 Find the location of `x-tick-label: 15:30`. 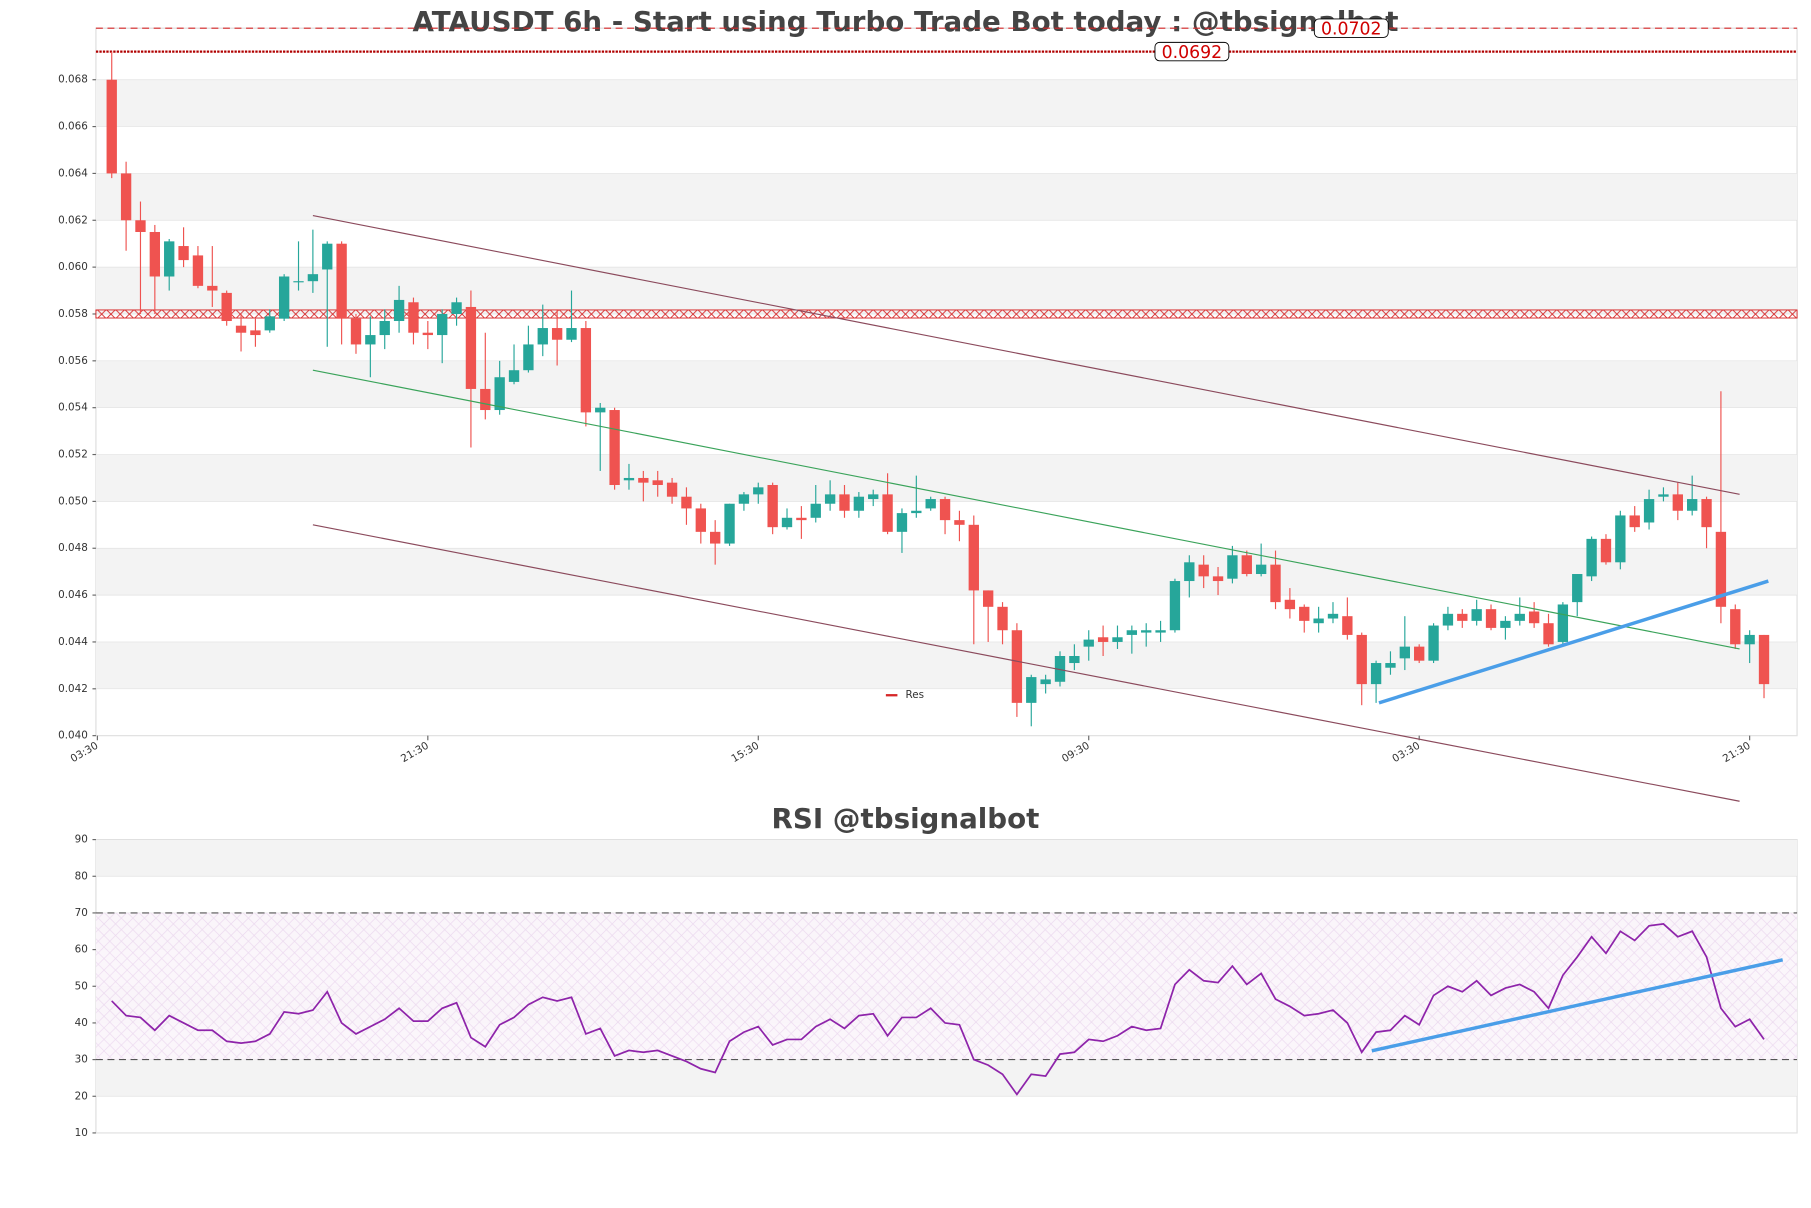

x-tick-label: 15:30 is located at coordinates (745, 752).